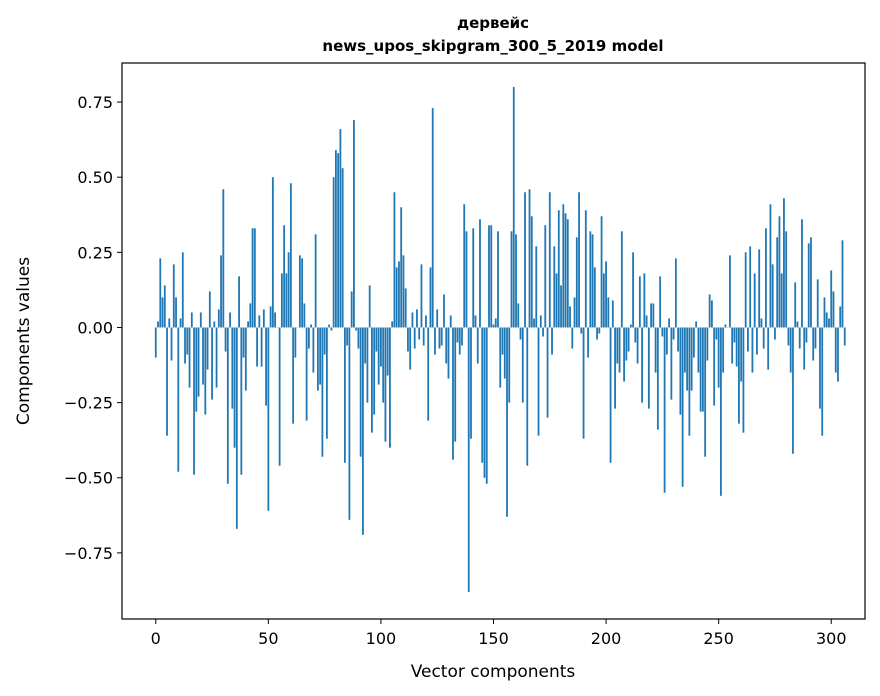 Image resolution: width=880 pixels, height=696 pixels. What do you see at coordinates (268, 638) in the screenshot?
I see `x-tick-label: 50` at bounding box center [268, 638].